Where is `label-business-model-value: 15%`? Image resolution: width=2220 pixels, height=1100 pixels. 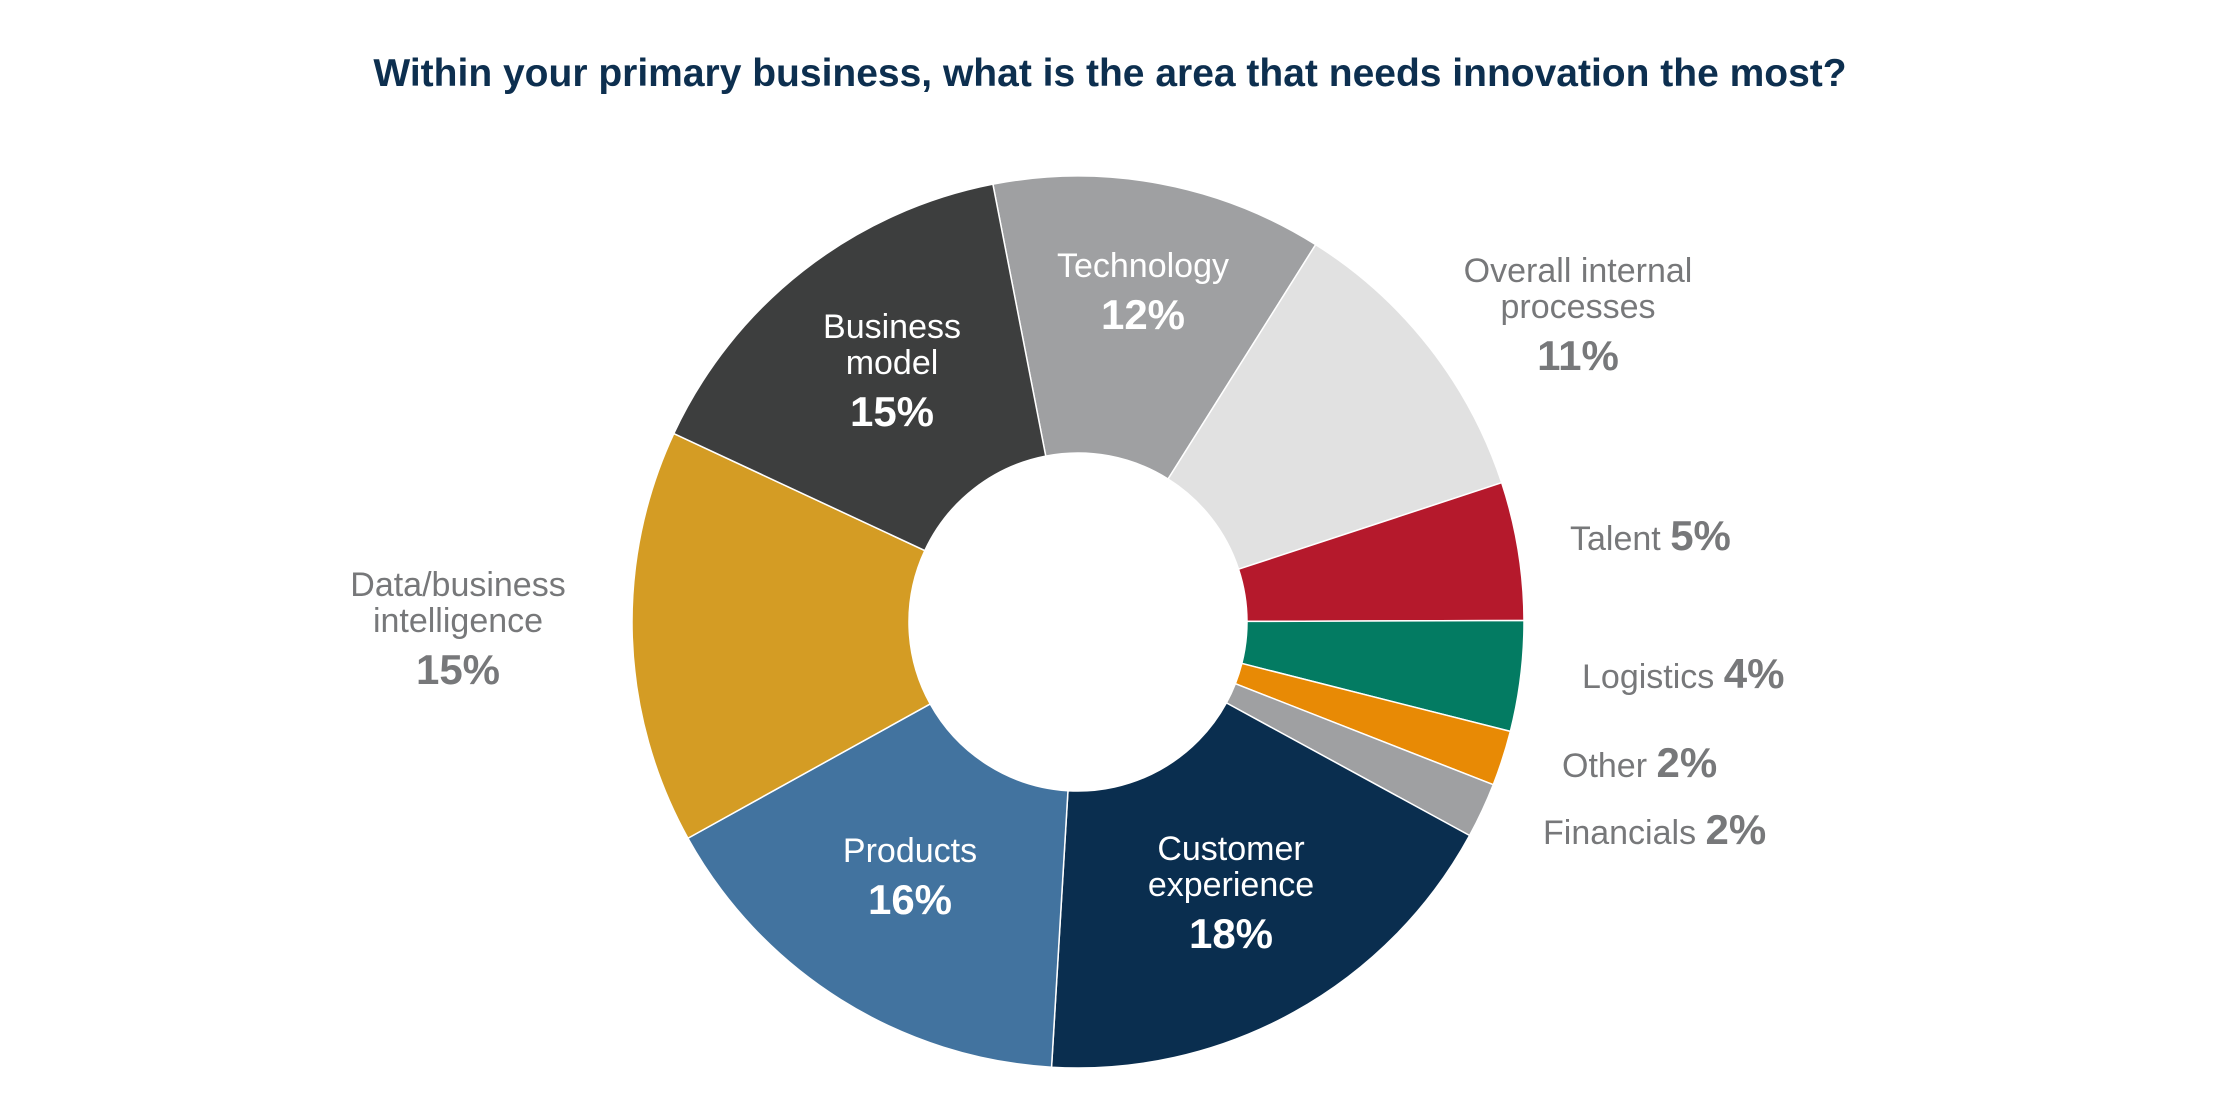 label-business-model-value: 15% is located at coordinates (892, 411).